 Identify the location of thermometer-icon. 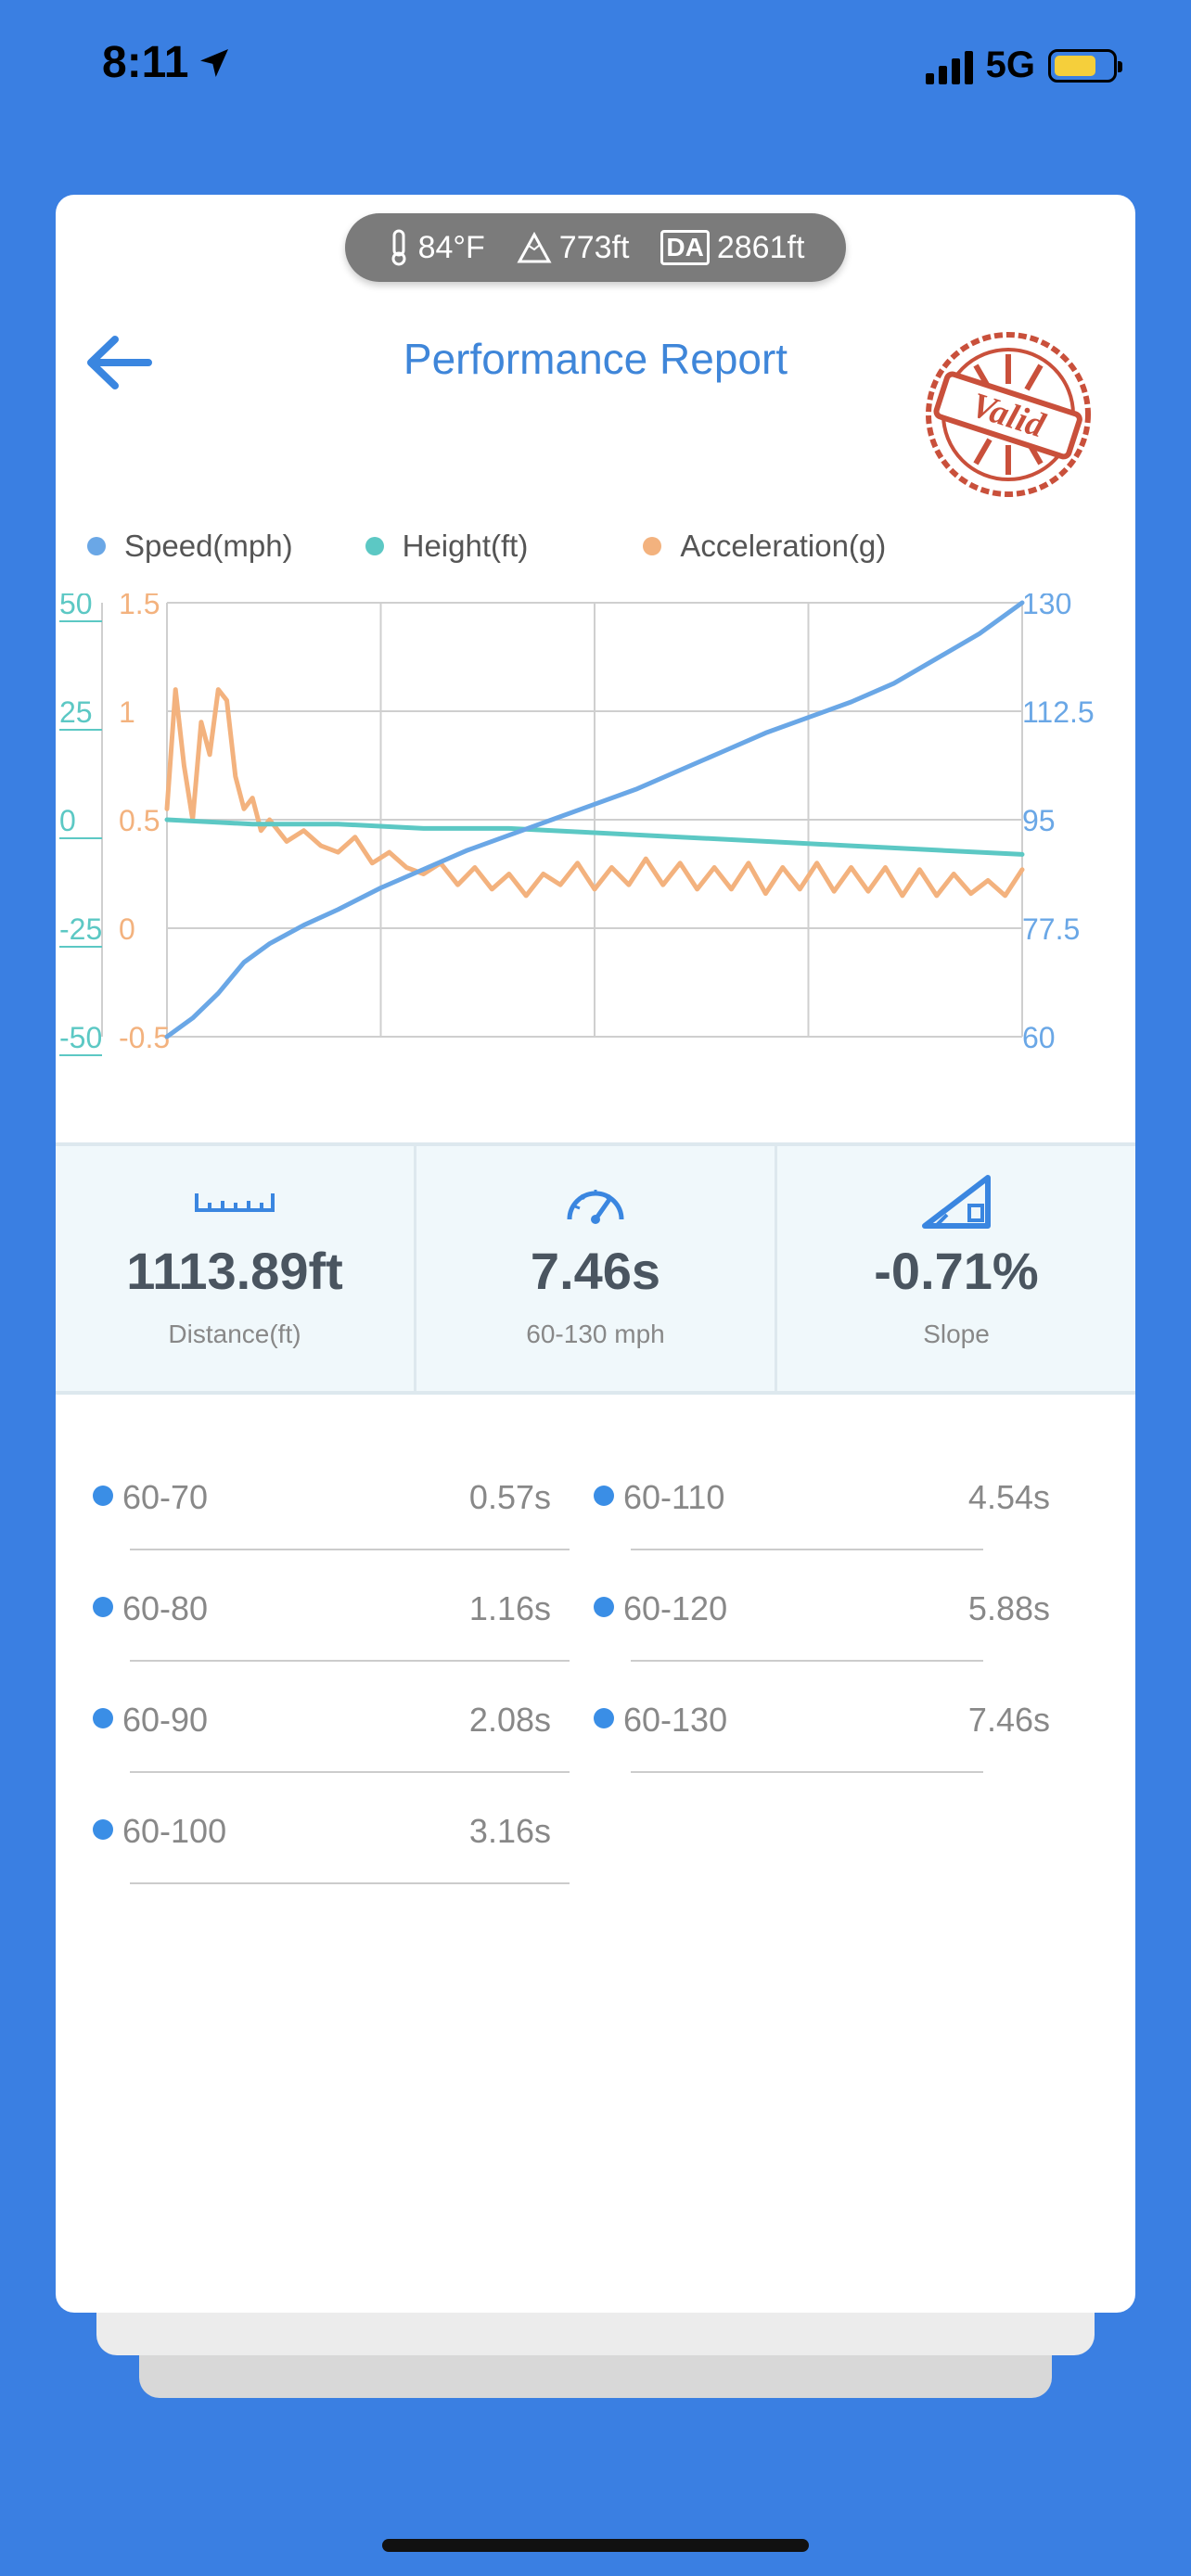
(399, 248).